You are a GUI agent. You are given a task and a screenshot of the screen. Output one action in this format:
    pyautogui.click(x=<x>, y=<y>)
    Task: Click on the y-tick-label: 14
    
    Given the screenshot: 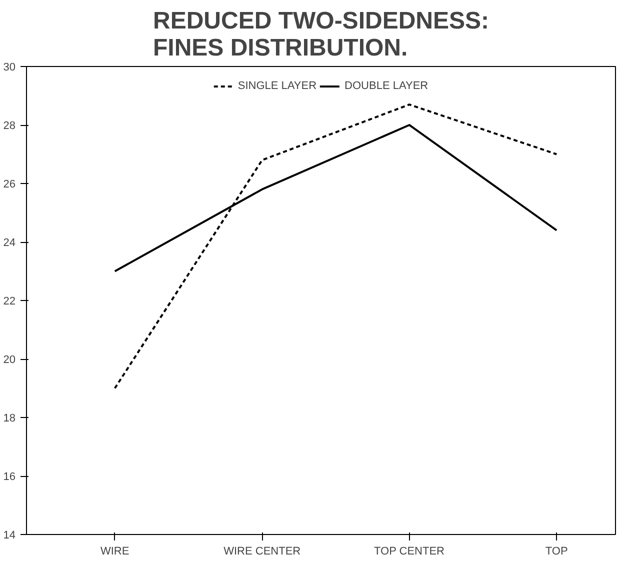 What is the action you would take?
    pyautogui.click(x=9, y=536)
    